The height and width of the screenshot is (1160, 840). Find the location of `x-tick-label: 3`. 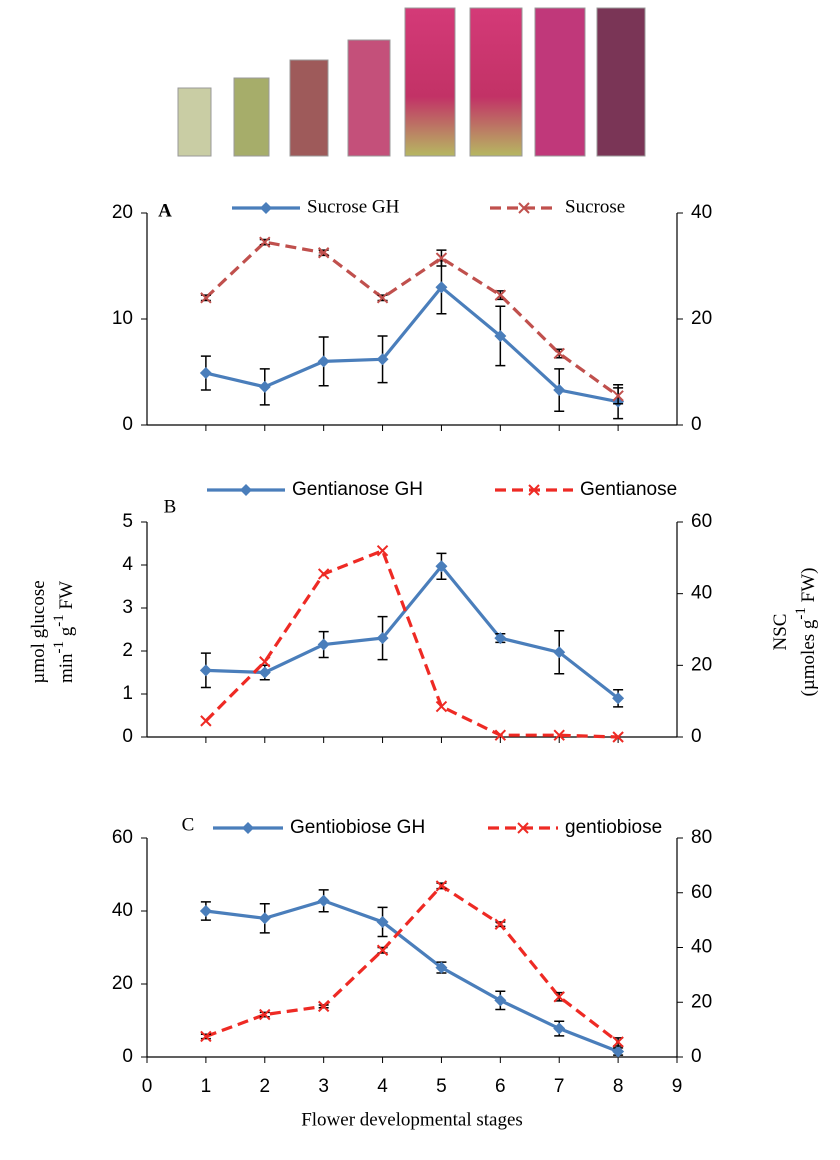

x-tick-label: 3 is located at coordinates (323, 1086).